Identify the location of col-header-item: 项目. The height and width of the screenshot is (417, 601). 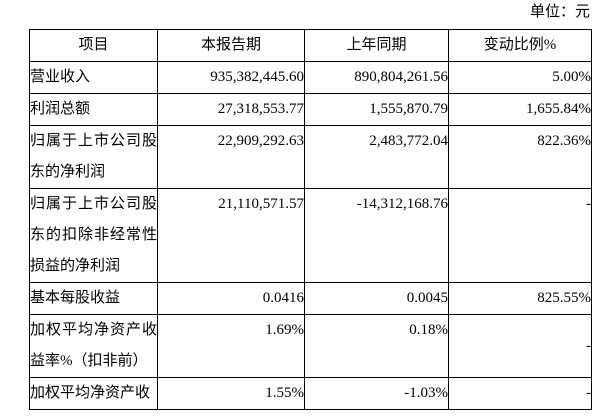
(93, 45).